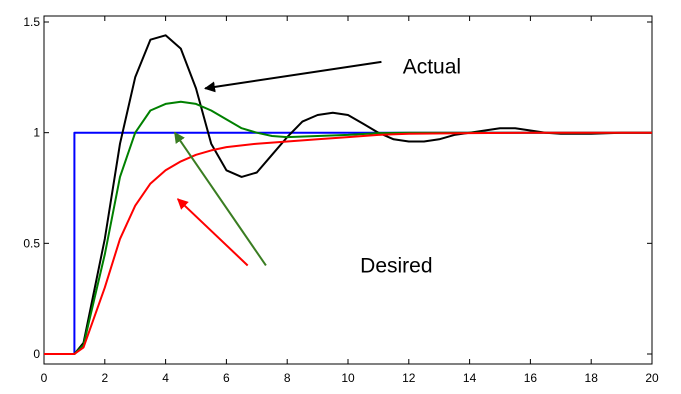  What do you see at coordinates (104, 378) in the screenshot?
I see `x-tick-label: 2` at bounding box center [104, 378].